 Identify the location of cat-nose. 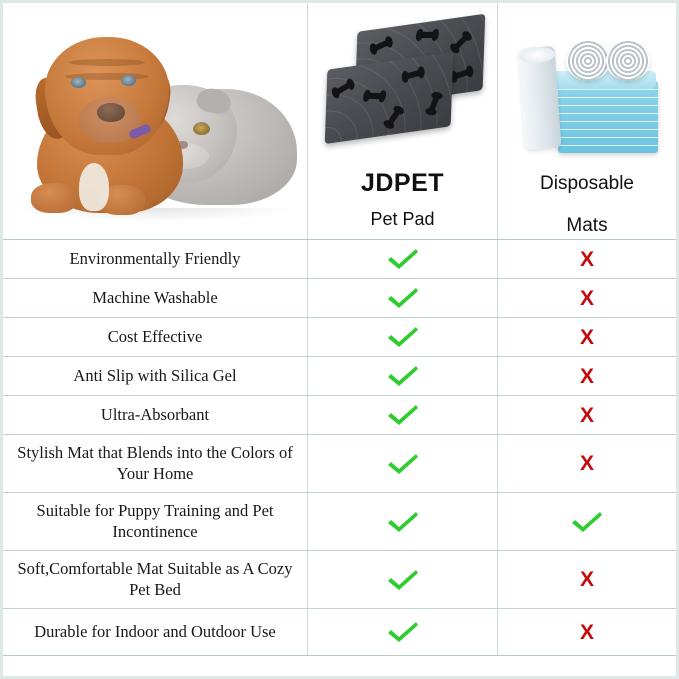
(182, 145).